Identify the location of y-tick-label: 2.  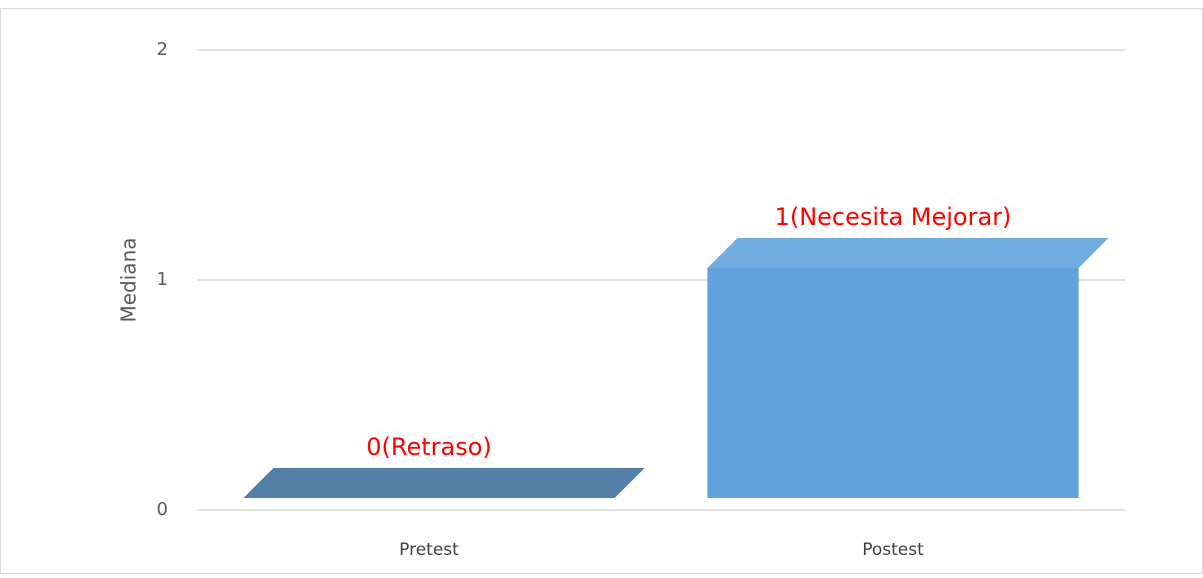
(162, 49).